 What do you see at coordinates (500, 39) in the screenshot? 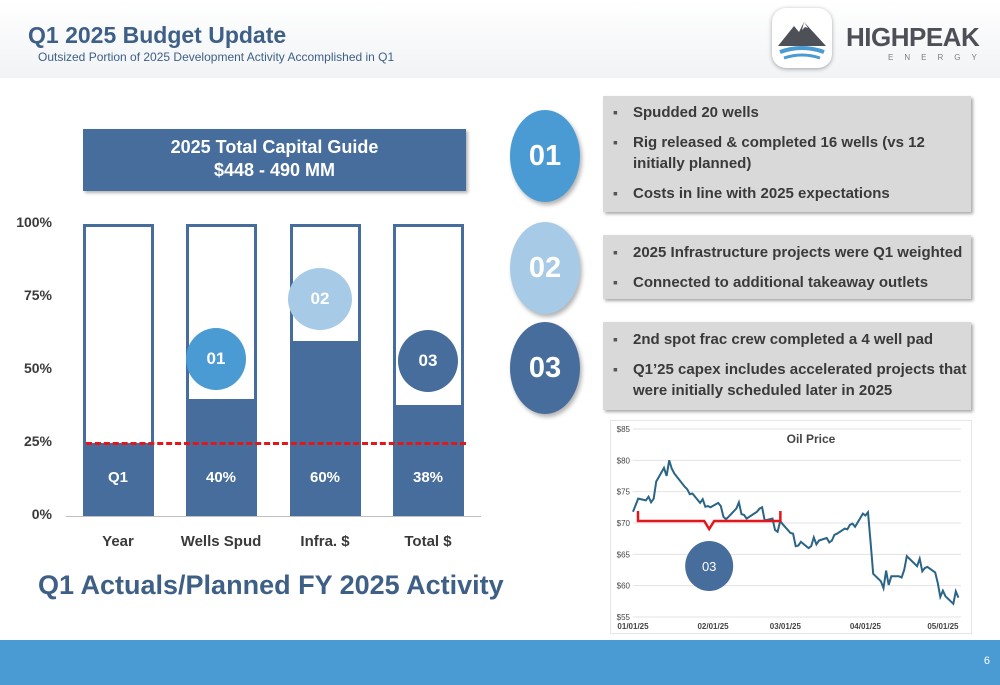
I see `header-background` at bounding box center [500, 39].